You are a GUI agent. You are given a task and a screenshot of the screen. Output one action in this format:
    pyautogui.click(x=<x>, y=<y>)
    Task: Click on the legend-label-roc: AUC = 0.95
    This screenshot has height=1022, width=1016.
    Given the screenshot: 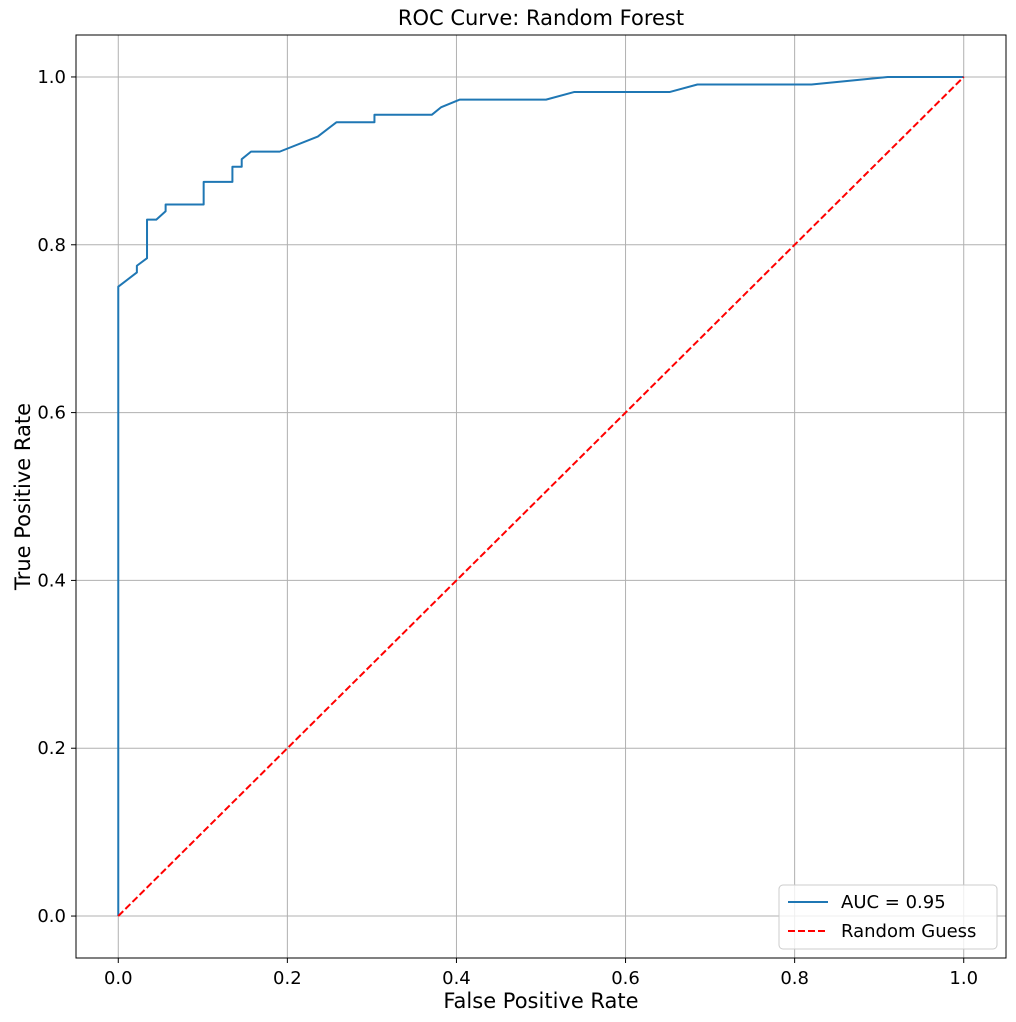 What is the action you would take?
    pyautogui.click(x=893, y=902)
    